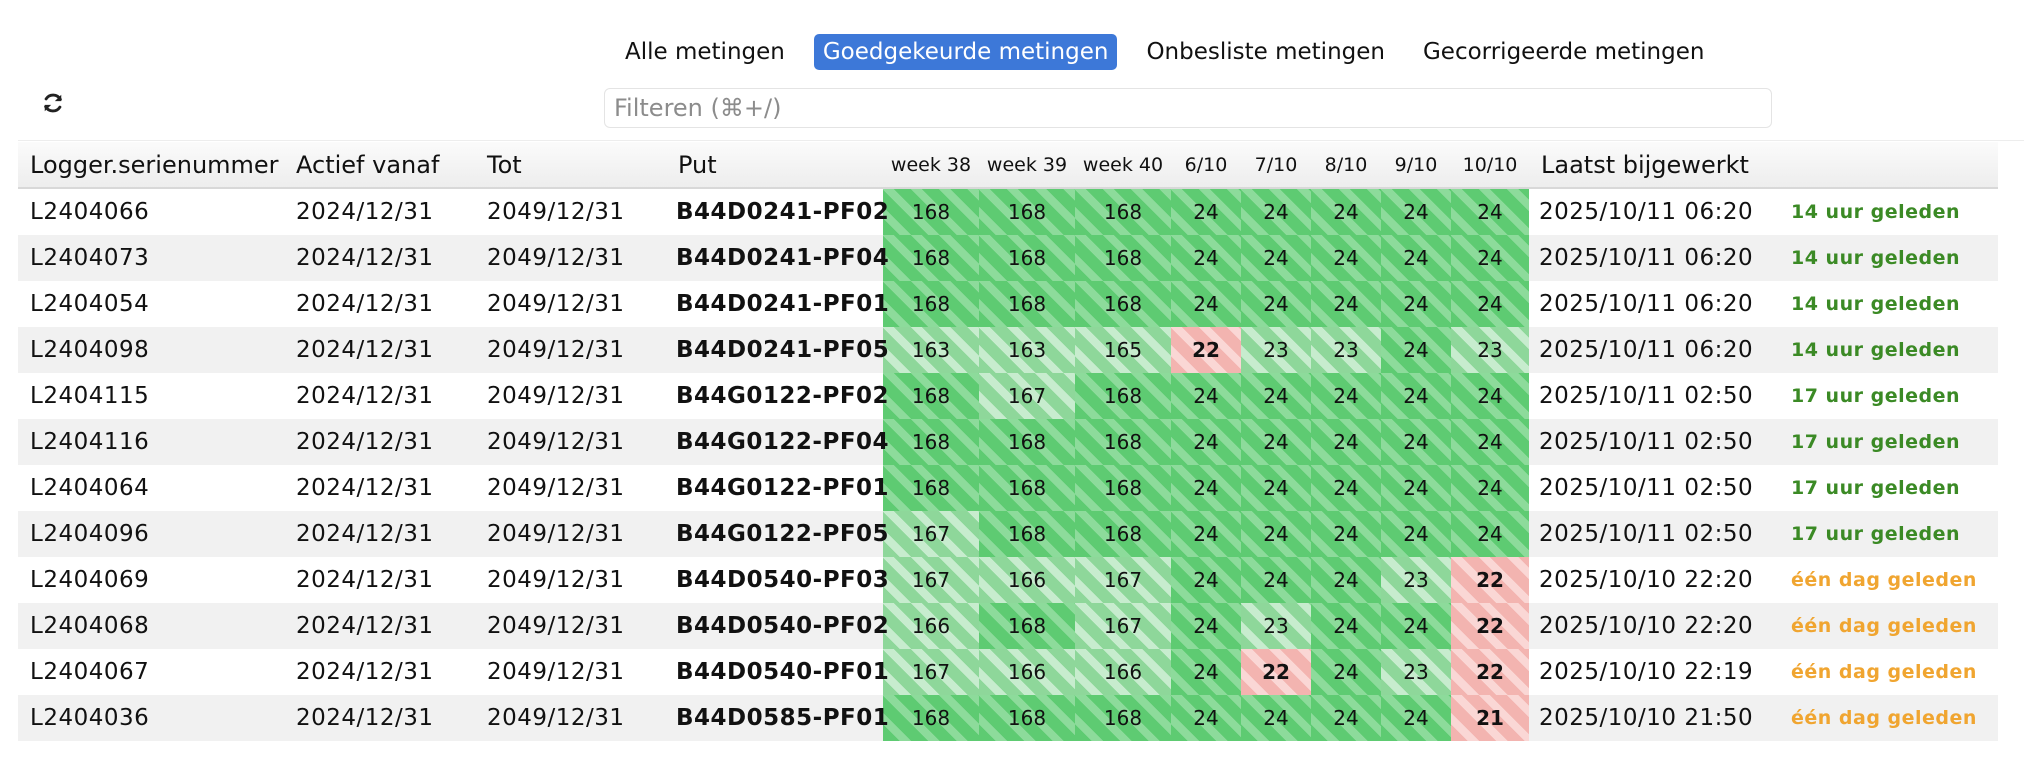 The image size is (2024, 774). I want to click on refresh-button, so click(53, 103).